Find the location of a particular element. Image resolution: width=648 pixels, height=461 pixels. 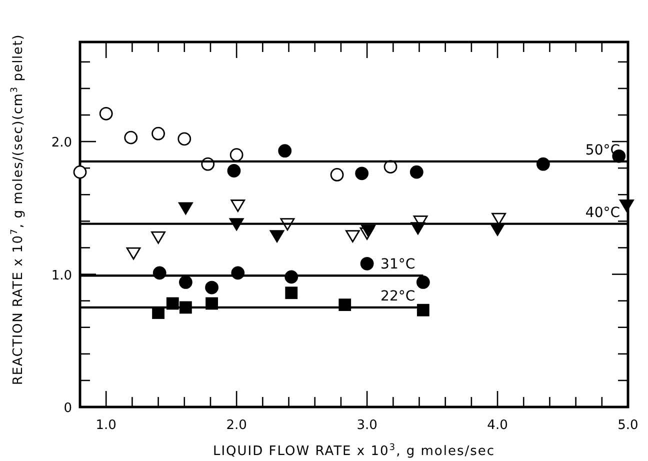

x-axis-title: LIQUID FLOW RATE x 10$^{3}$, g moles/sec is located at coordinates (354, 451).